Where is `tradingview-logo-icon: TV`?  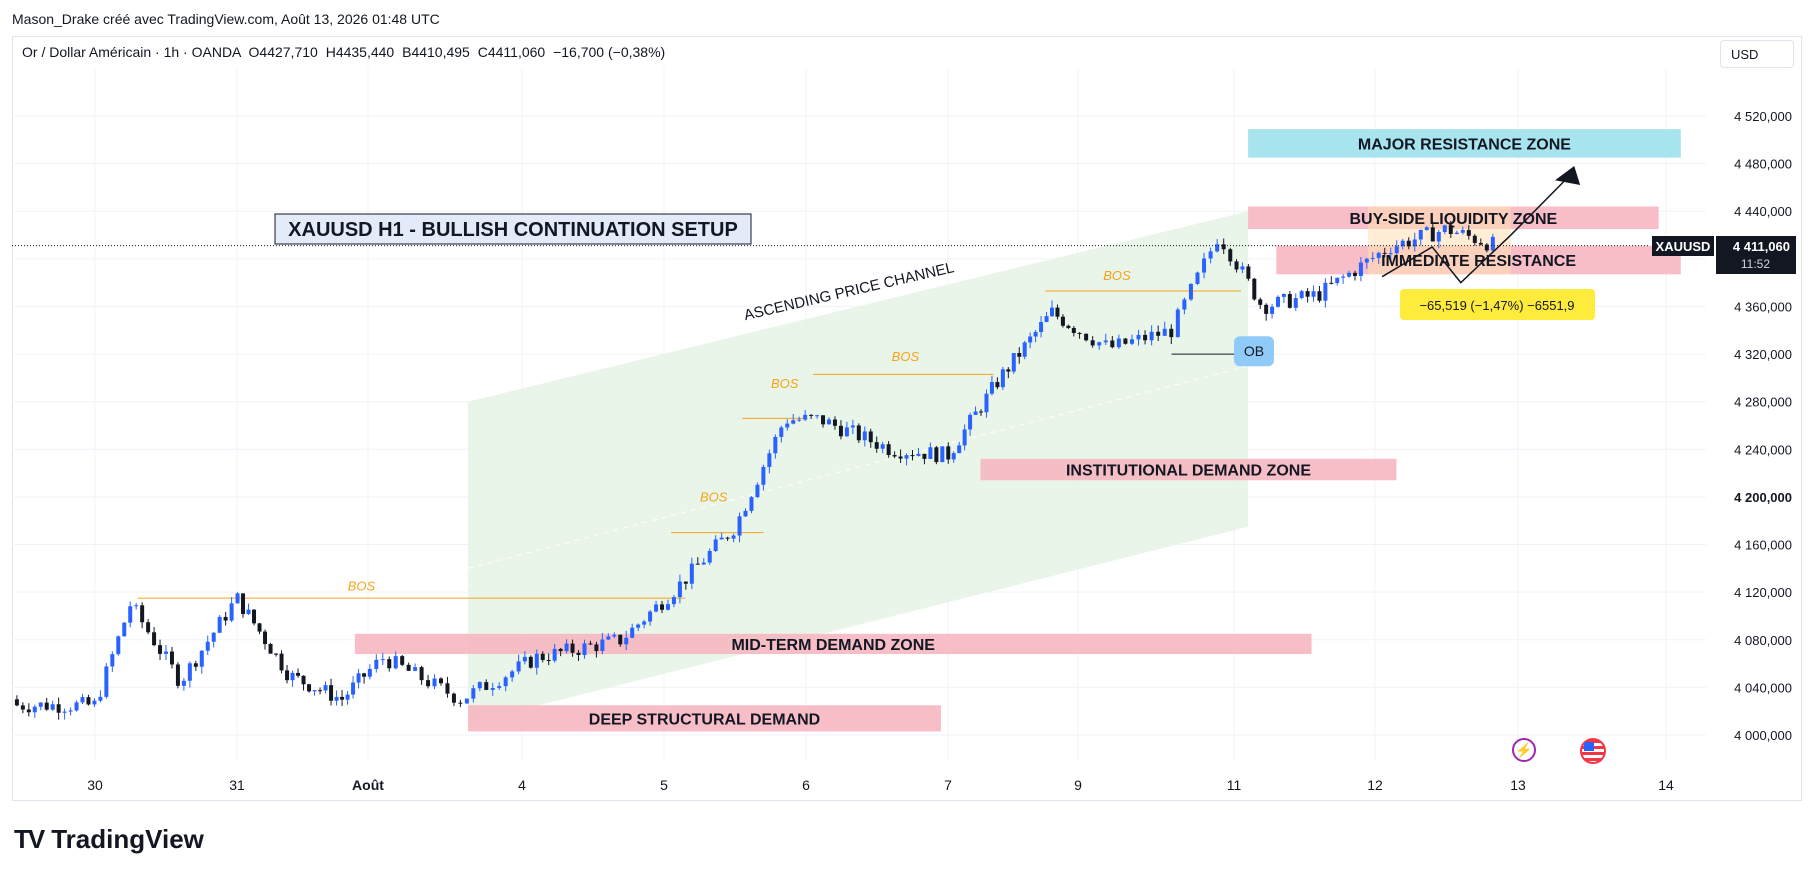
tradingview-logo-icon: TV is located at coordinates (29, 839).